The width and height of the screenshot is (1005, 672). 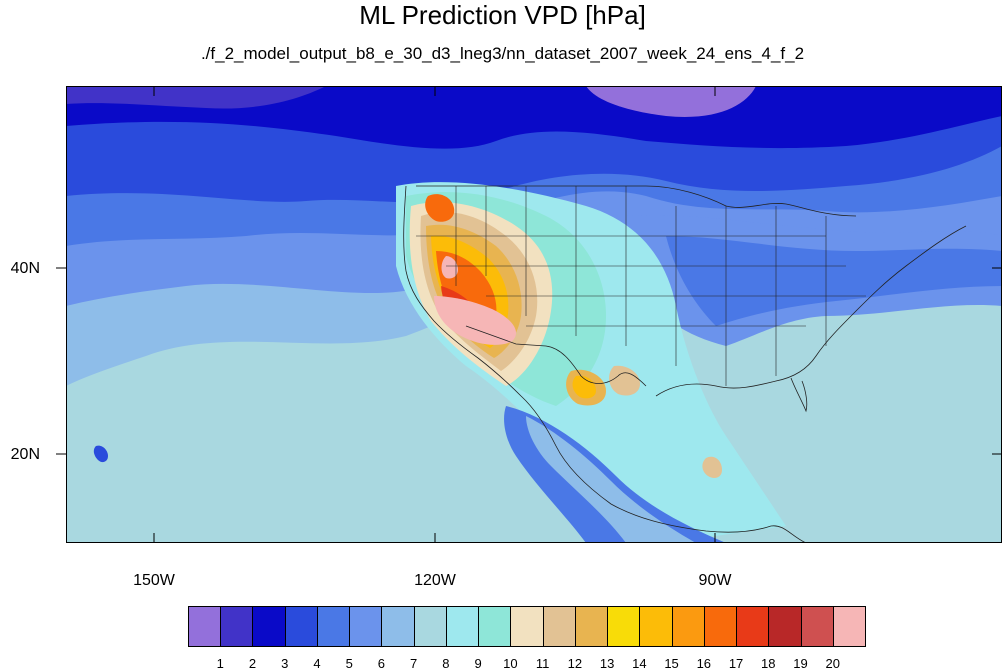 I want to click on colorbar-tick-label: 15, so click(x=671, y=663).